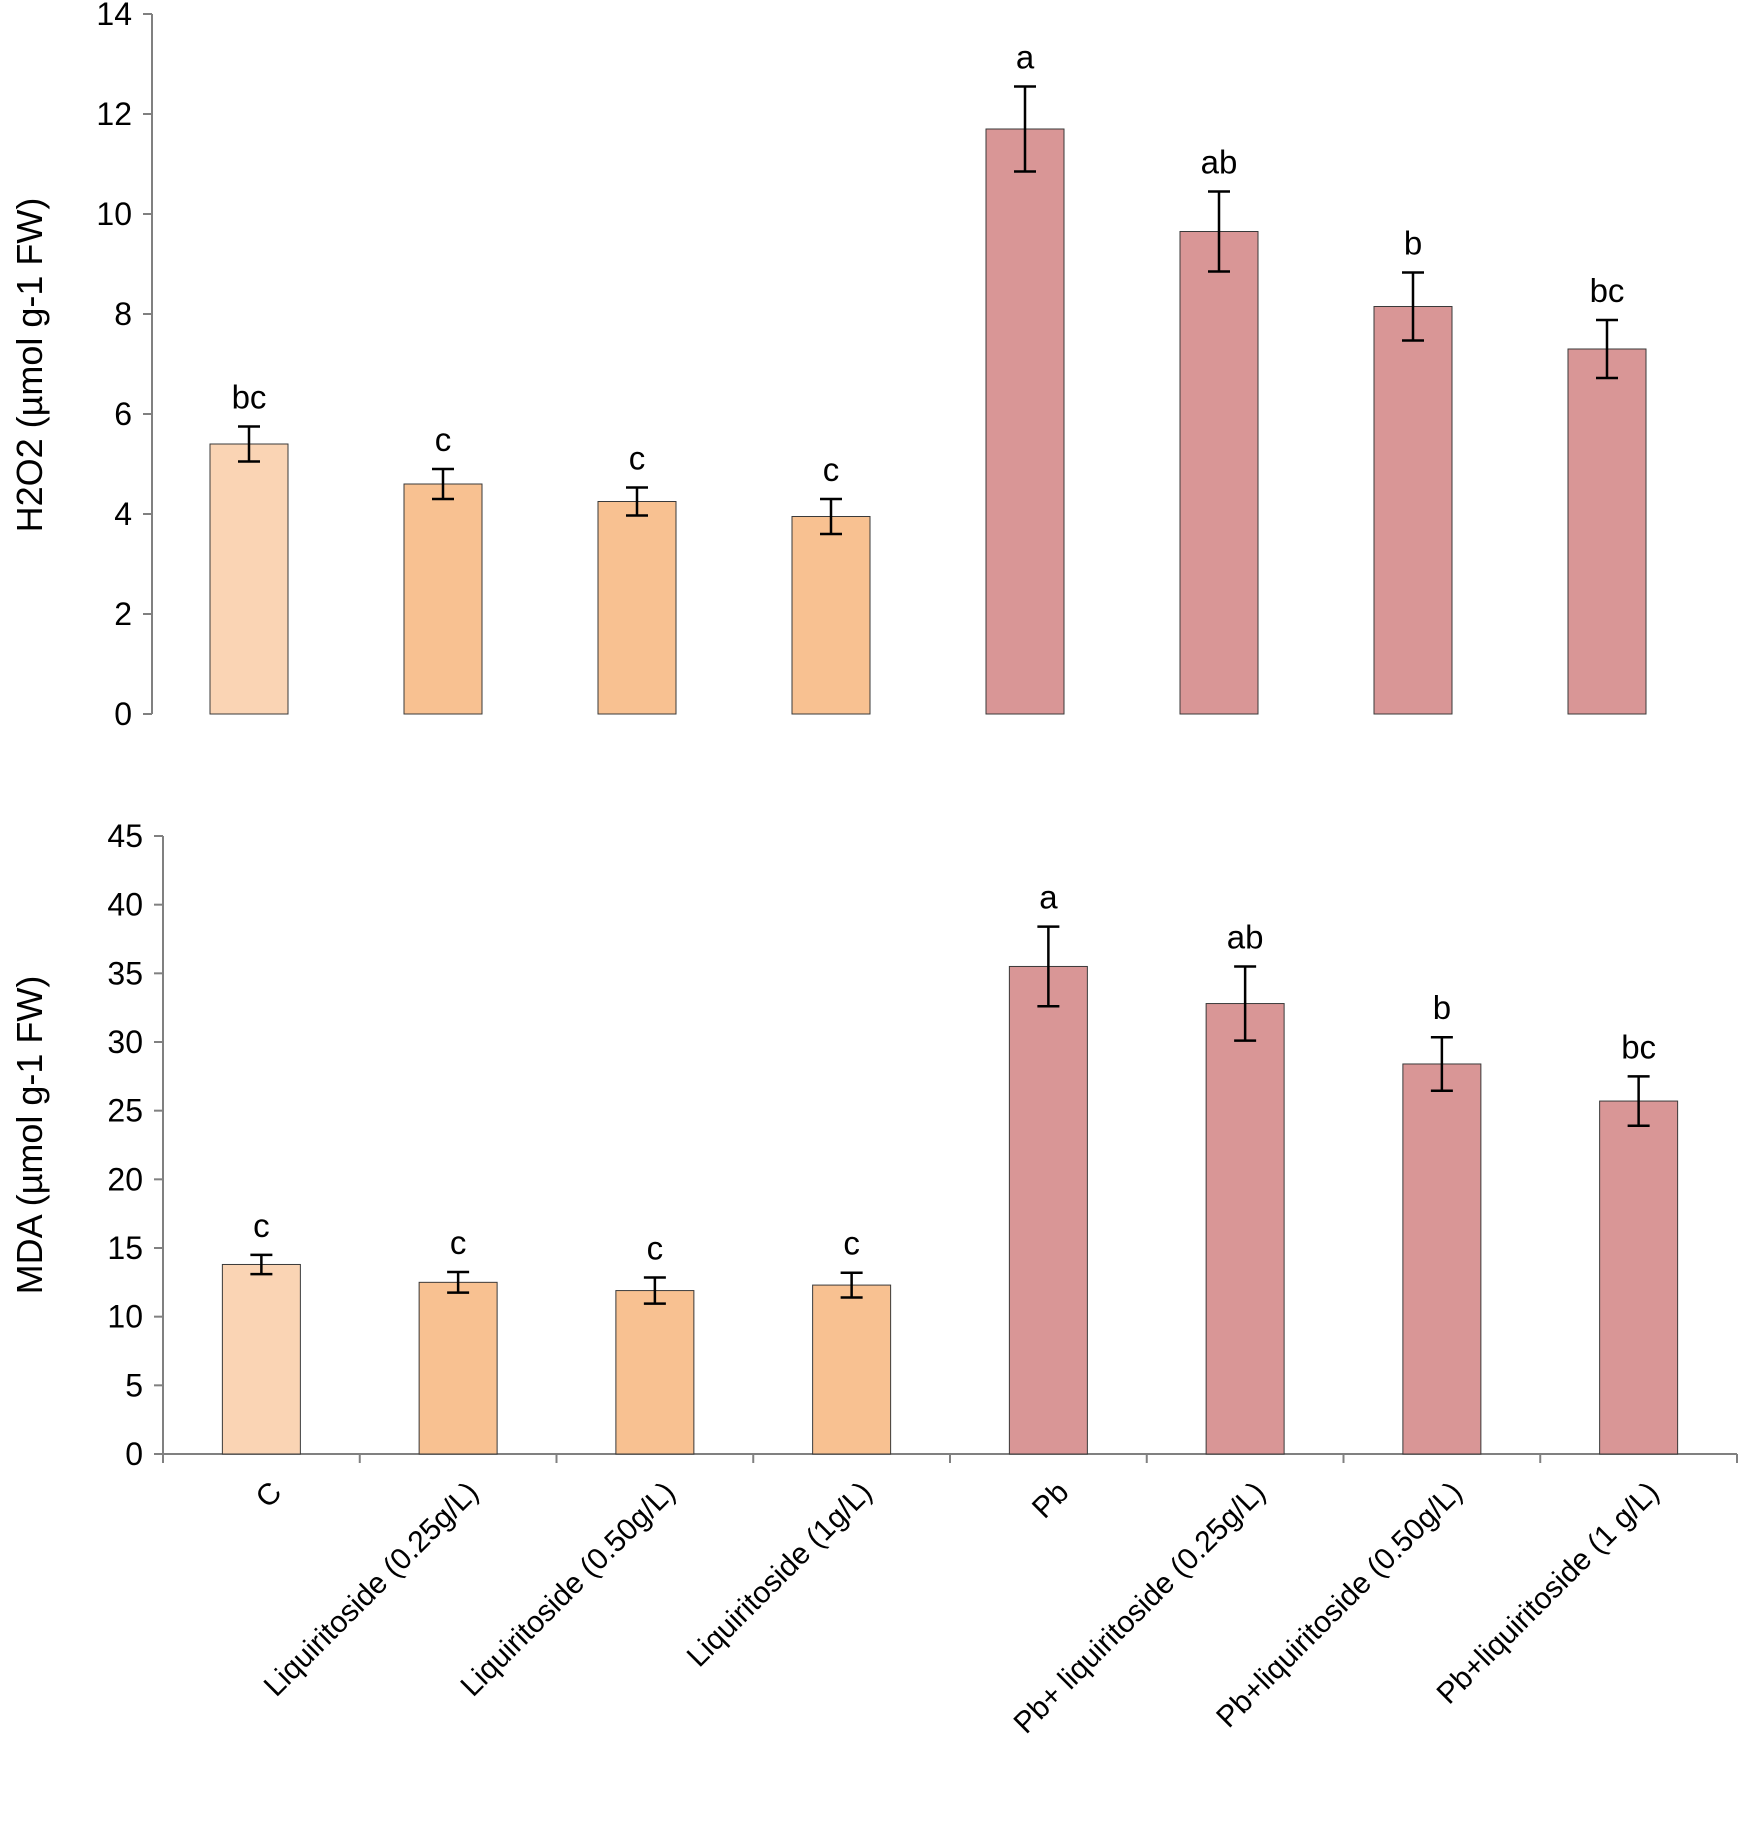  I want to click on y-tick-label: 8, so click(123, 314).